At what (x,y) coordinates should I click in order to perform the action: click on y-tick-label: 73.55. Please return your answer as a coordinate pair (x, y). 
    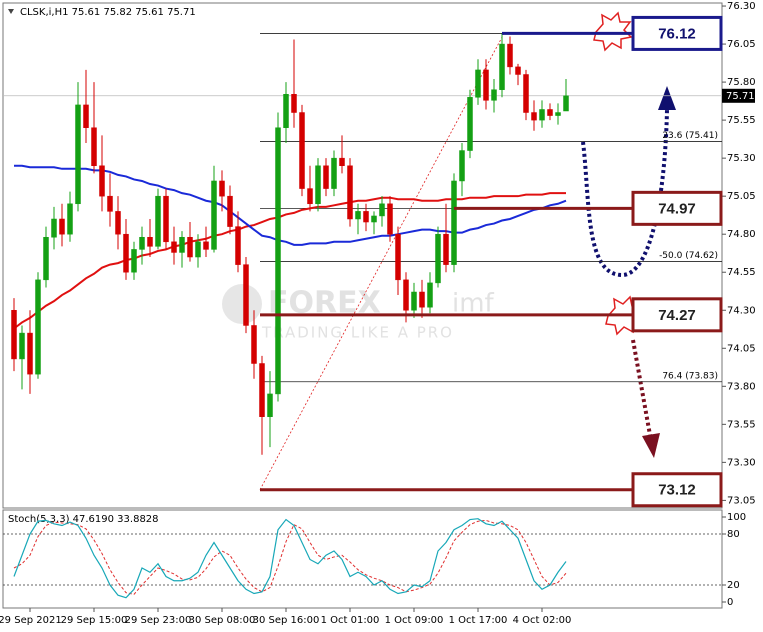
    Looking at the image, I should click on (741, 424).